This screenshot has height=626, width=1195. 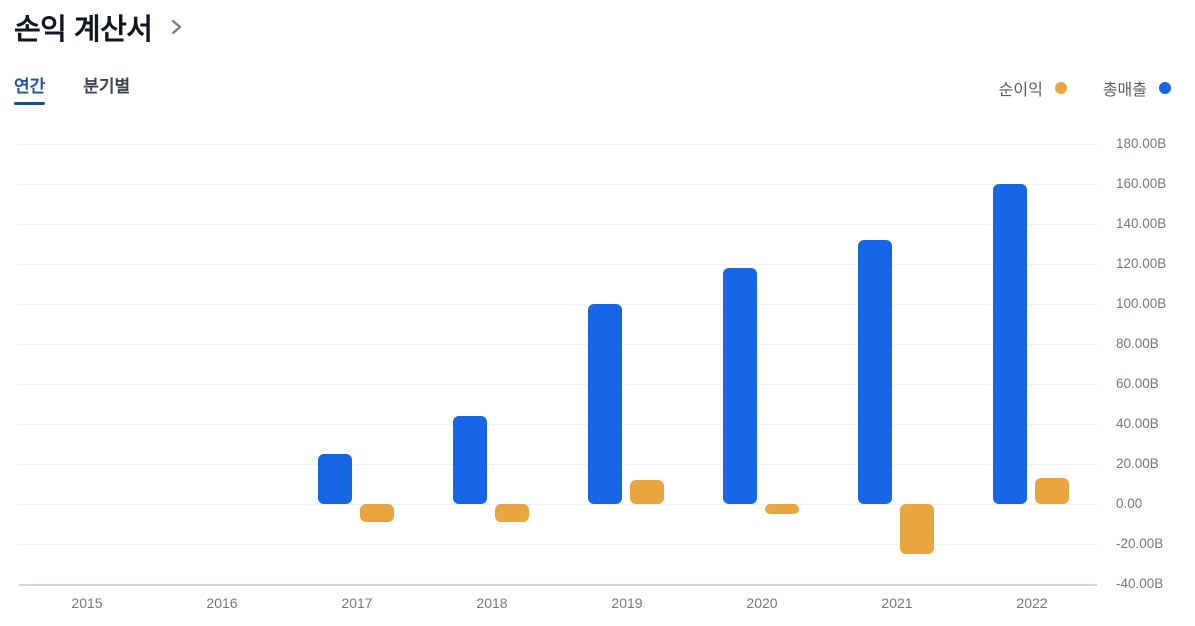 I want to click on tab-quarterly: 분기별, so click(x=107, y=86).